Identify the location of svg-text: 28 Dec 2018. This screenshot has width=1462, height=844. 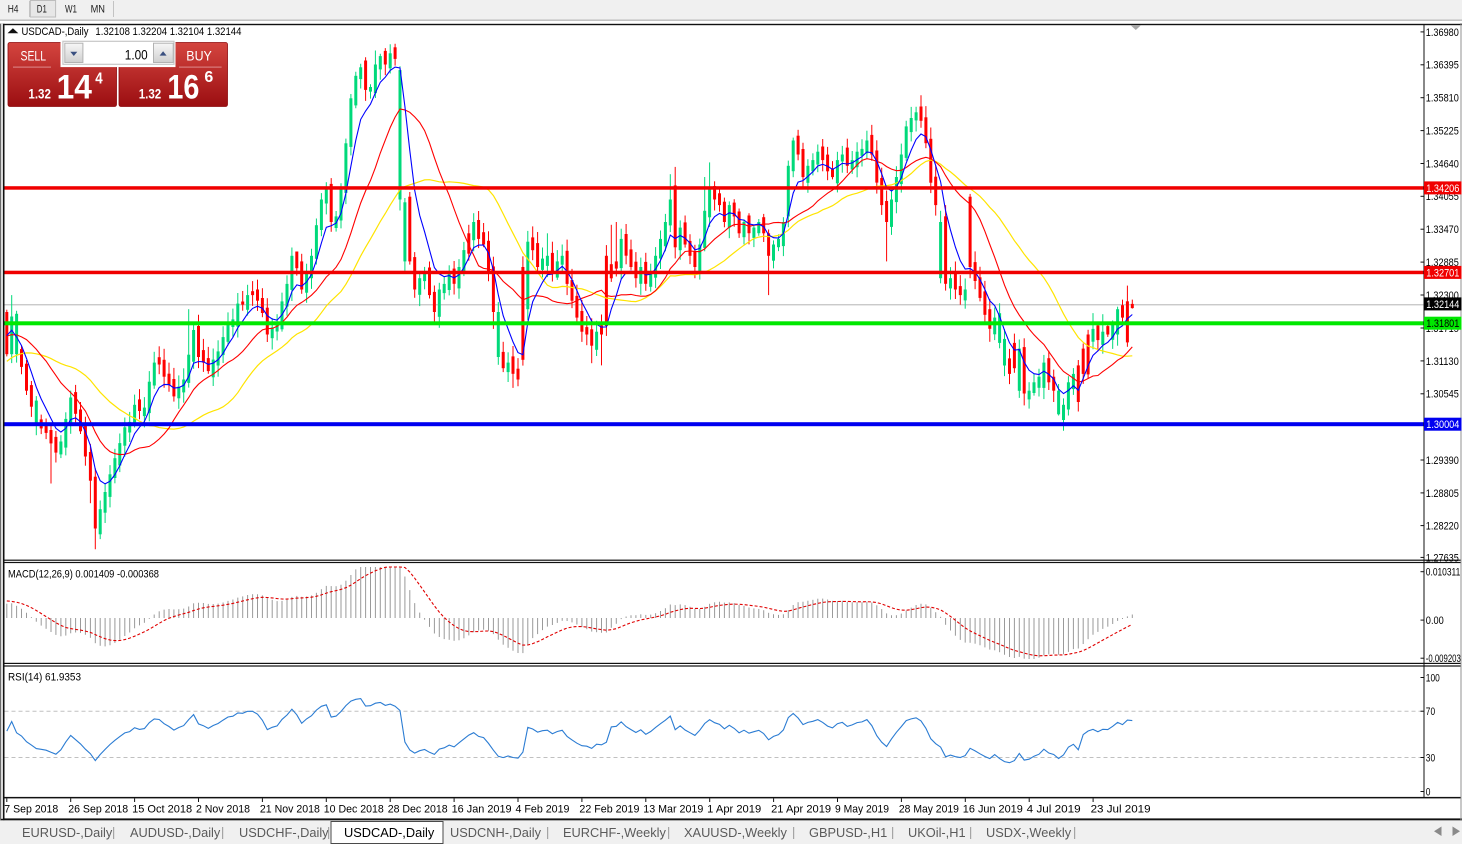
(418, 810).